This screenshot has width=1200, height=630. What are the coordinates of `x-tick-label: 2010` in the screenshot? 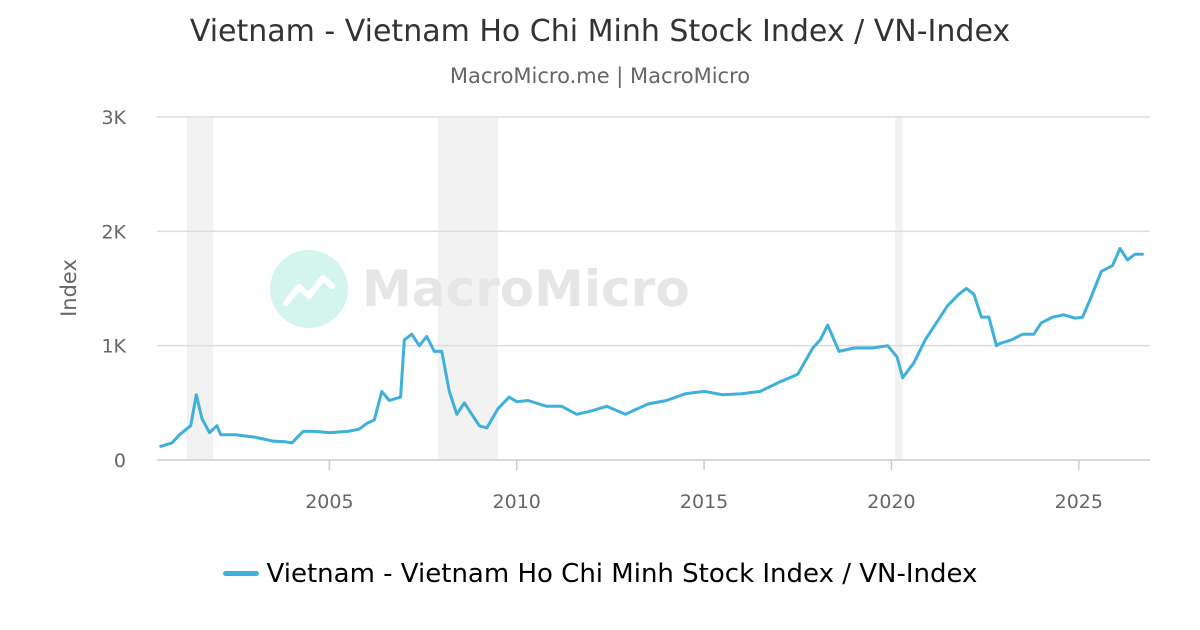 It's located at (517, 502).